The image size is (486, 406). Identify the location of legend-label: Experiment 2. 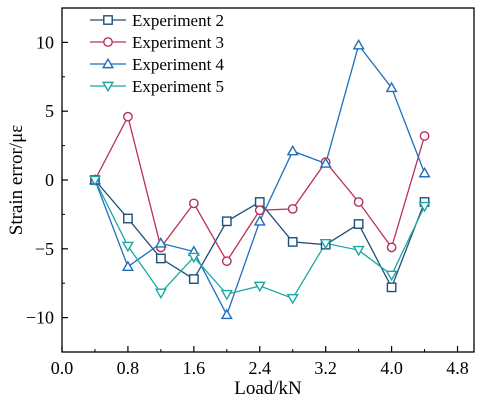
(178, 20).